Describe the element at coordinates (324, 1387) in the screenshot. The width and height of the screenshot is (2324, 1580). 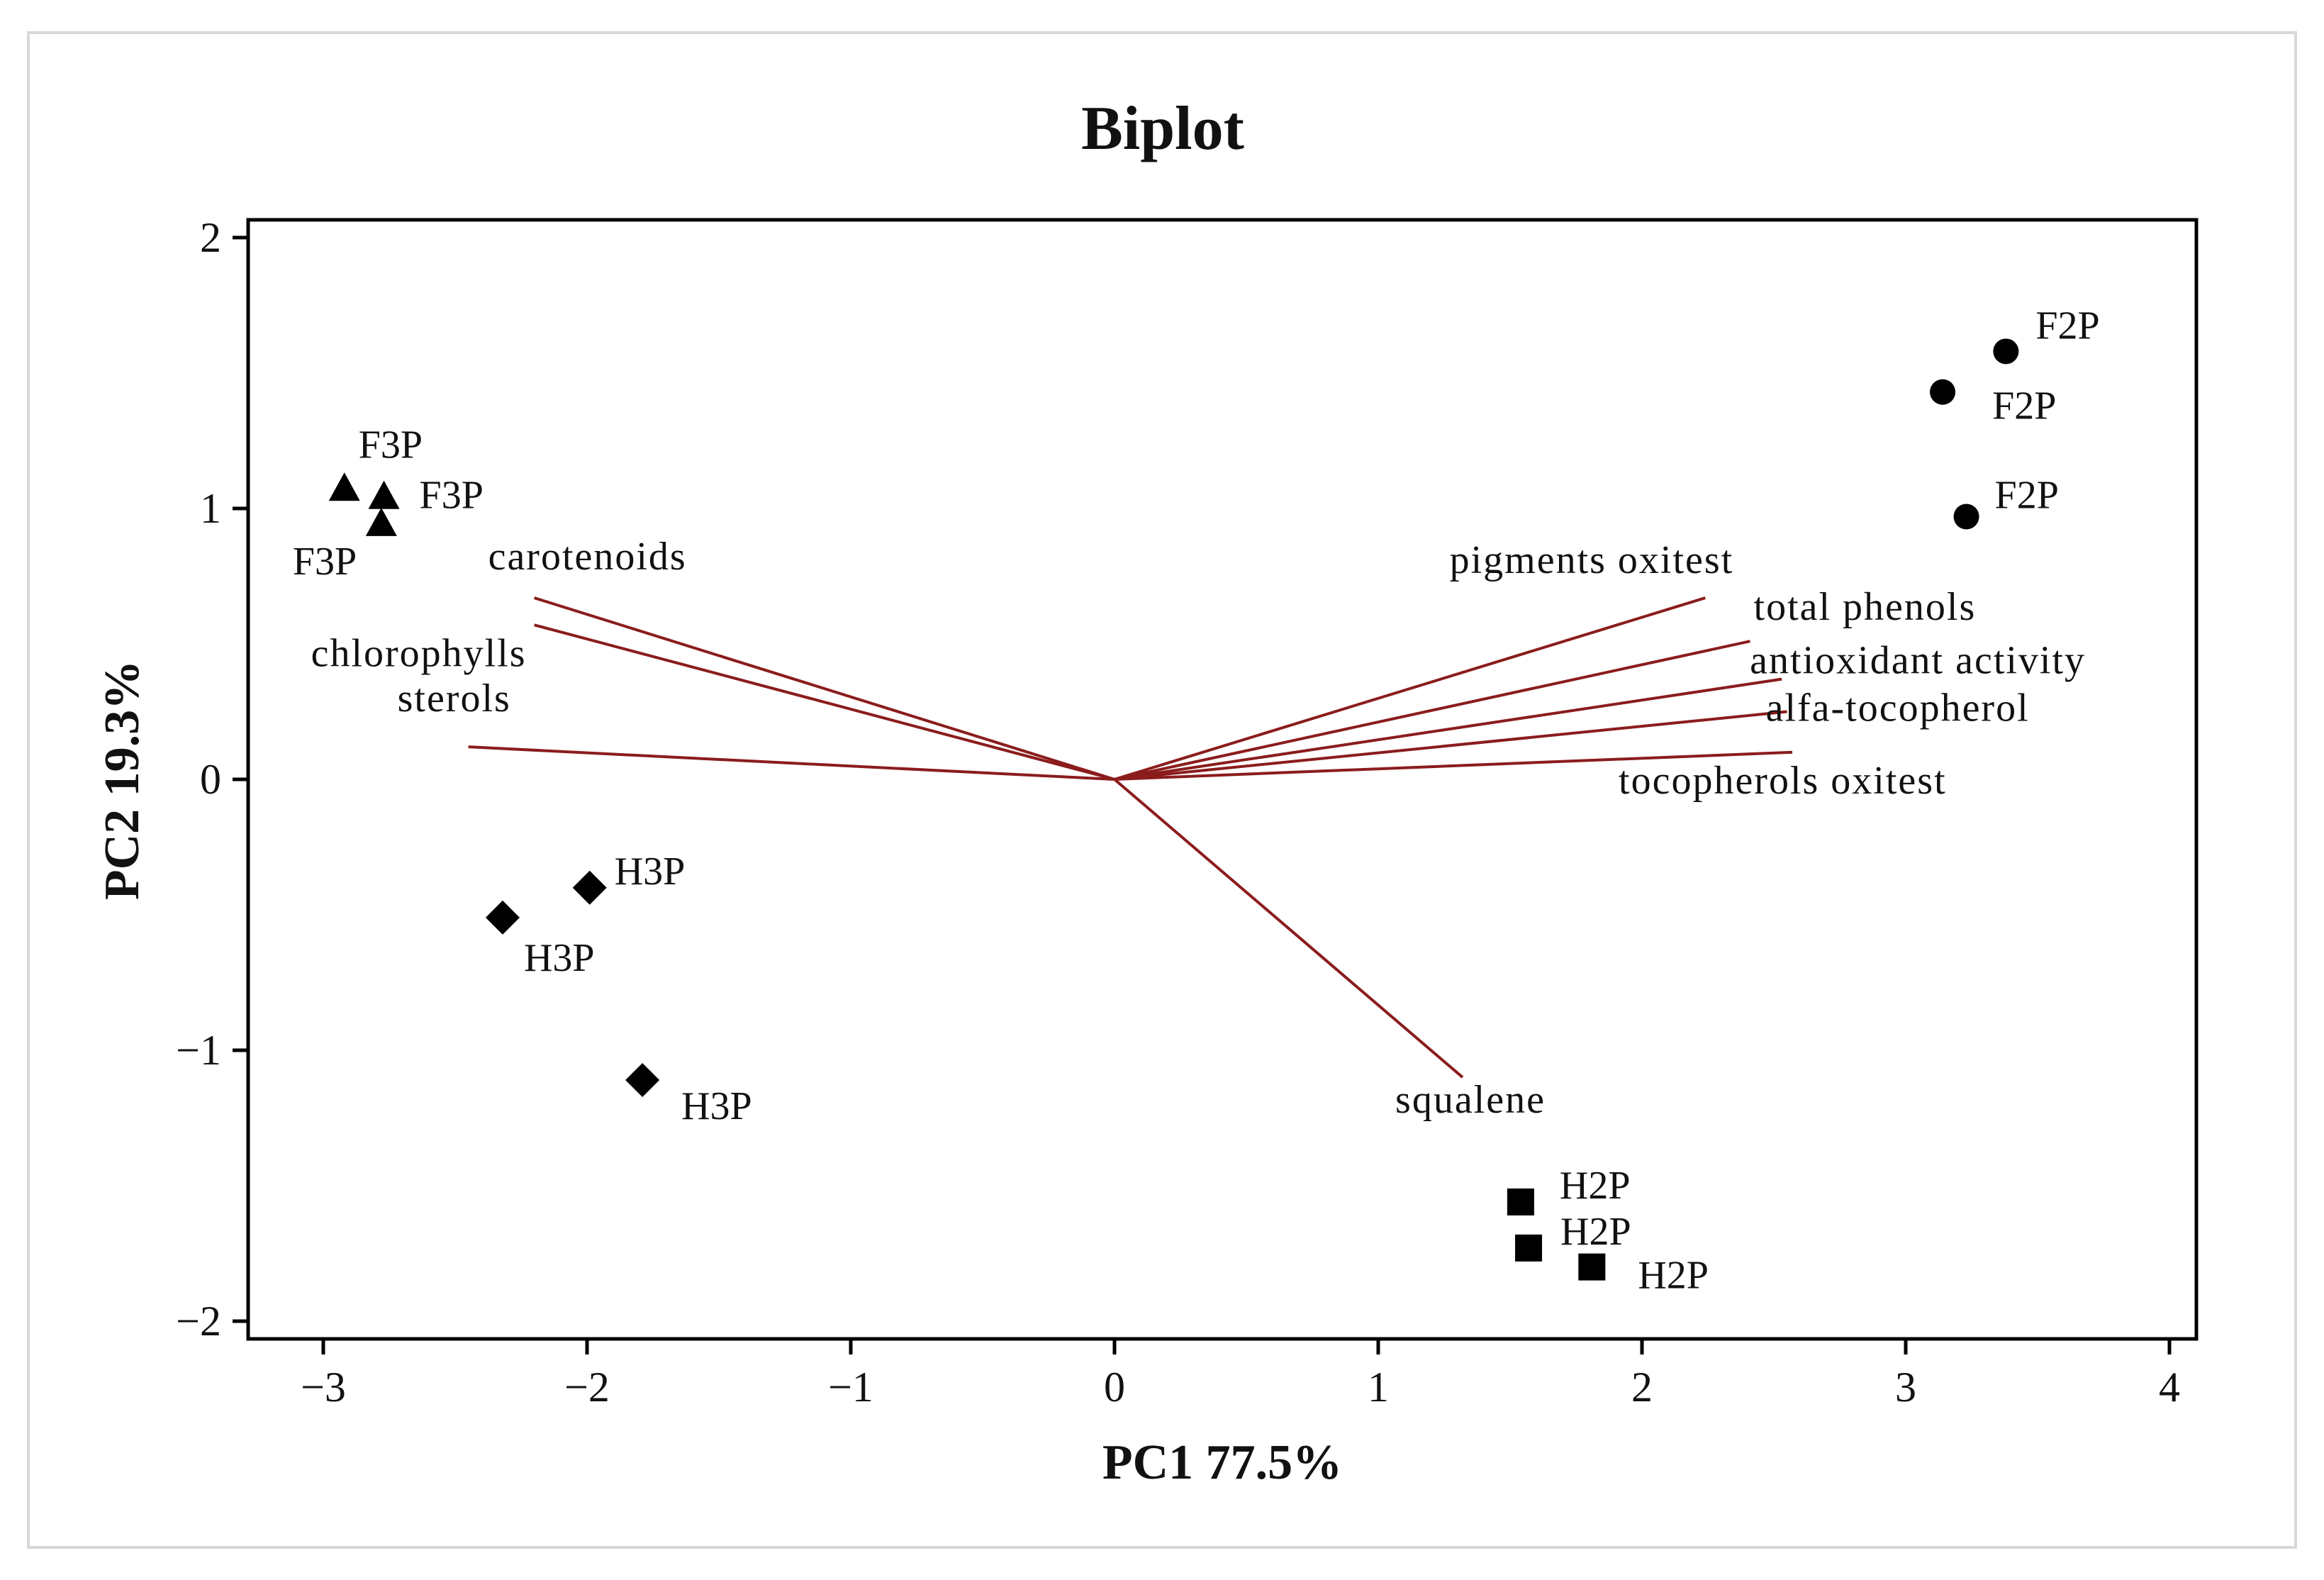
I see `x-tick-label: −3` at that location.